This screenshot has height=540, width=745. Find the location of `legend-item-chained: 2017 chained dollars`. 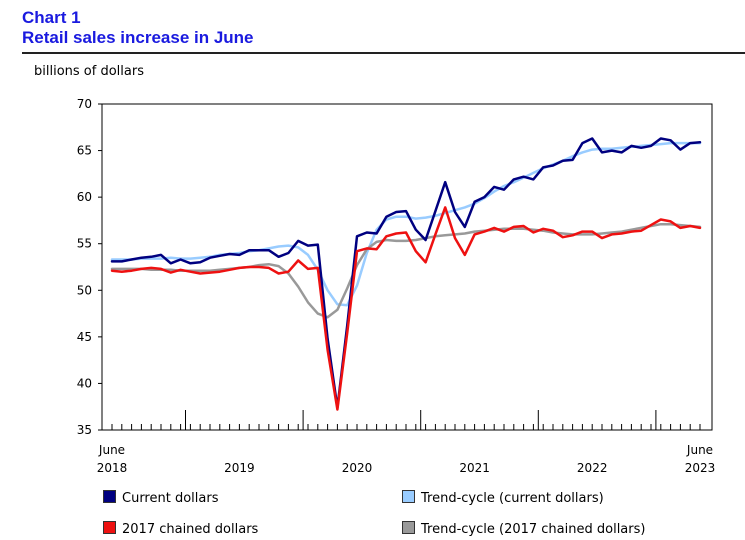

legend-item-chained: 2017 chained dollars is located at coordinates (180, 529).